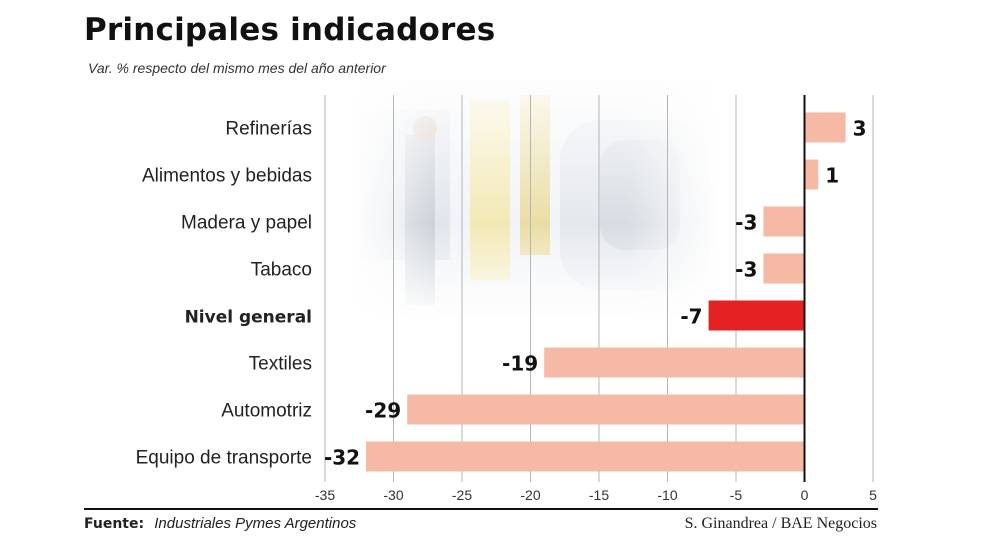 This screenshot has width=992, height=558. Describe the element at coordinates (530, 495) in the screenshot. I see `x-tick-label: -20` at that location.